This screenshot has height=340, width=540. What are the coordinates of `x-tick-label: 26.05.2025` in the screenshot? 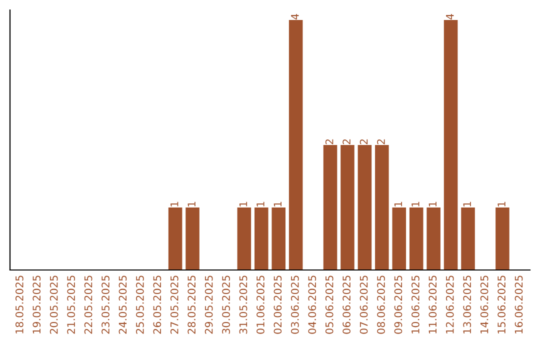 It's located at (157, 305).